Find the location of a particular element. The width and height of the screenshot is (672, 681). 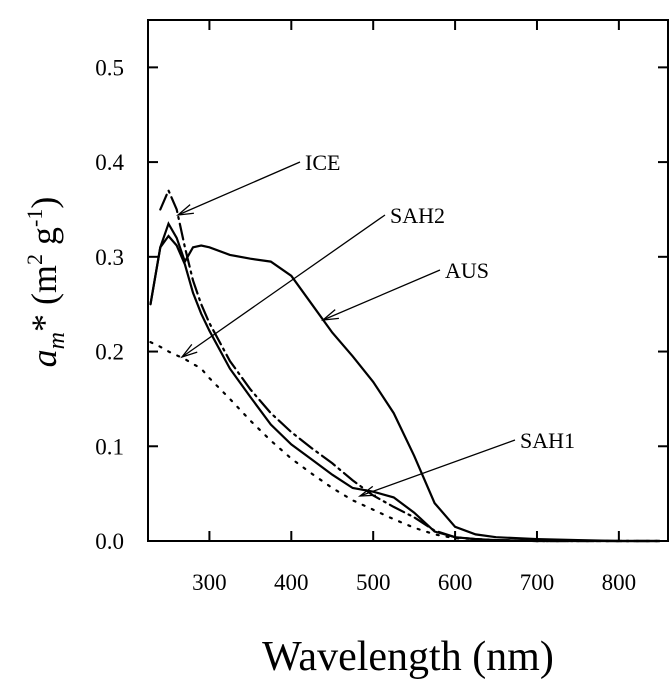

x-tick-label: 700 is located at coordinates (537, 582).